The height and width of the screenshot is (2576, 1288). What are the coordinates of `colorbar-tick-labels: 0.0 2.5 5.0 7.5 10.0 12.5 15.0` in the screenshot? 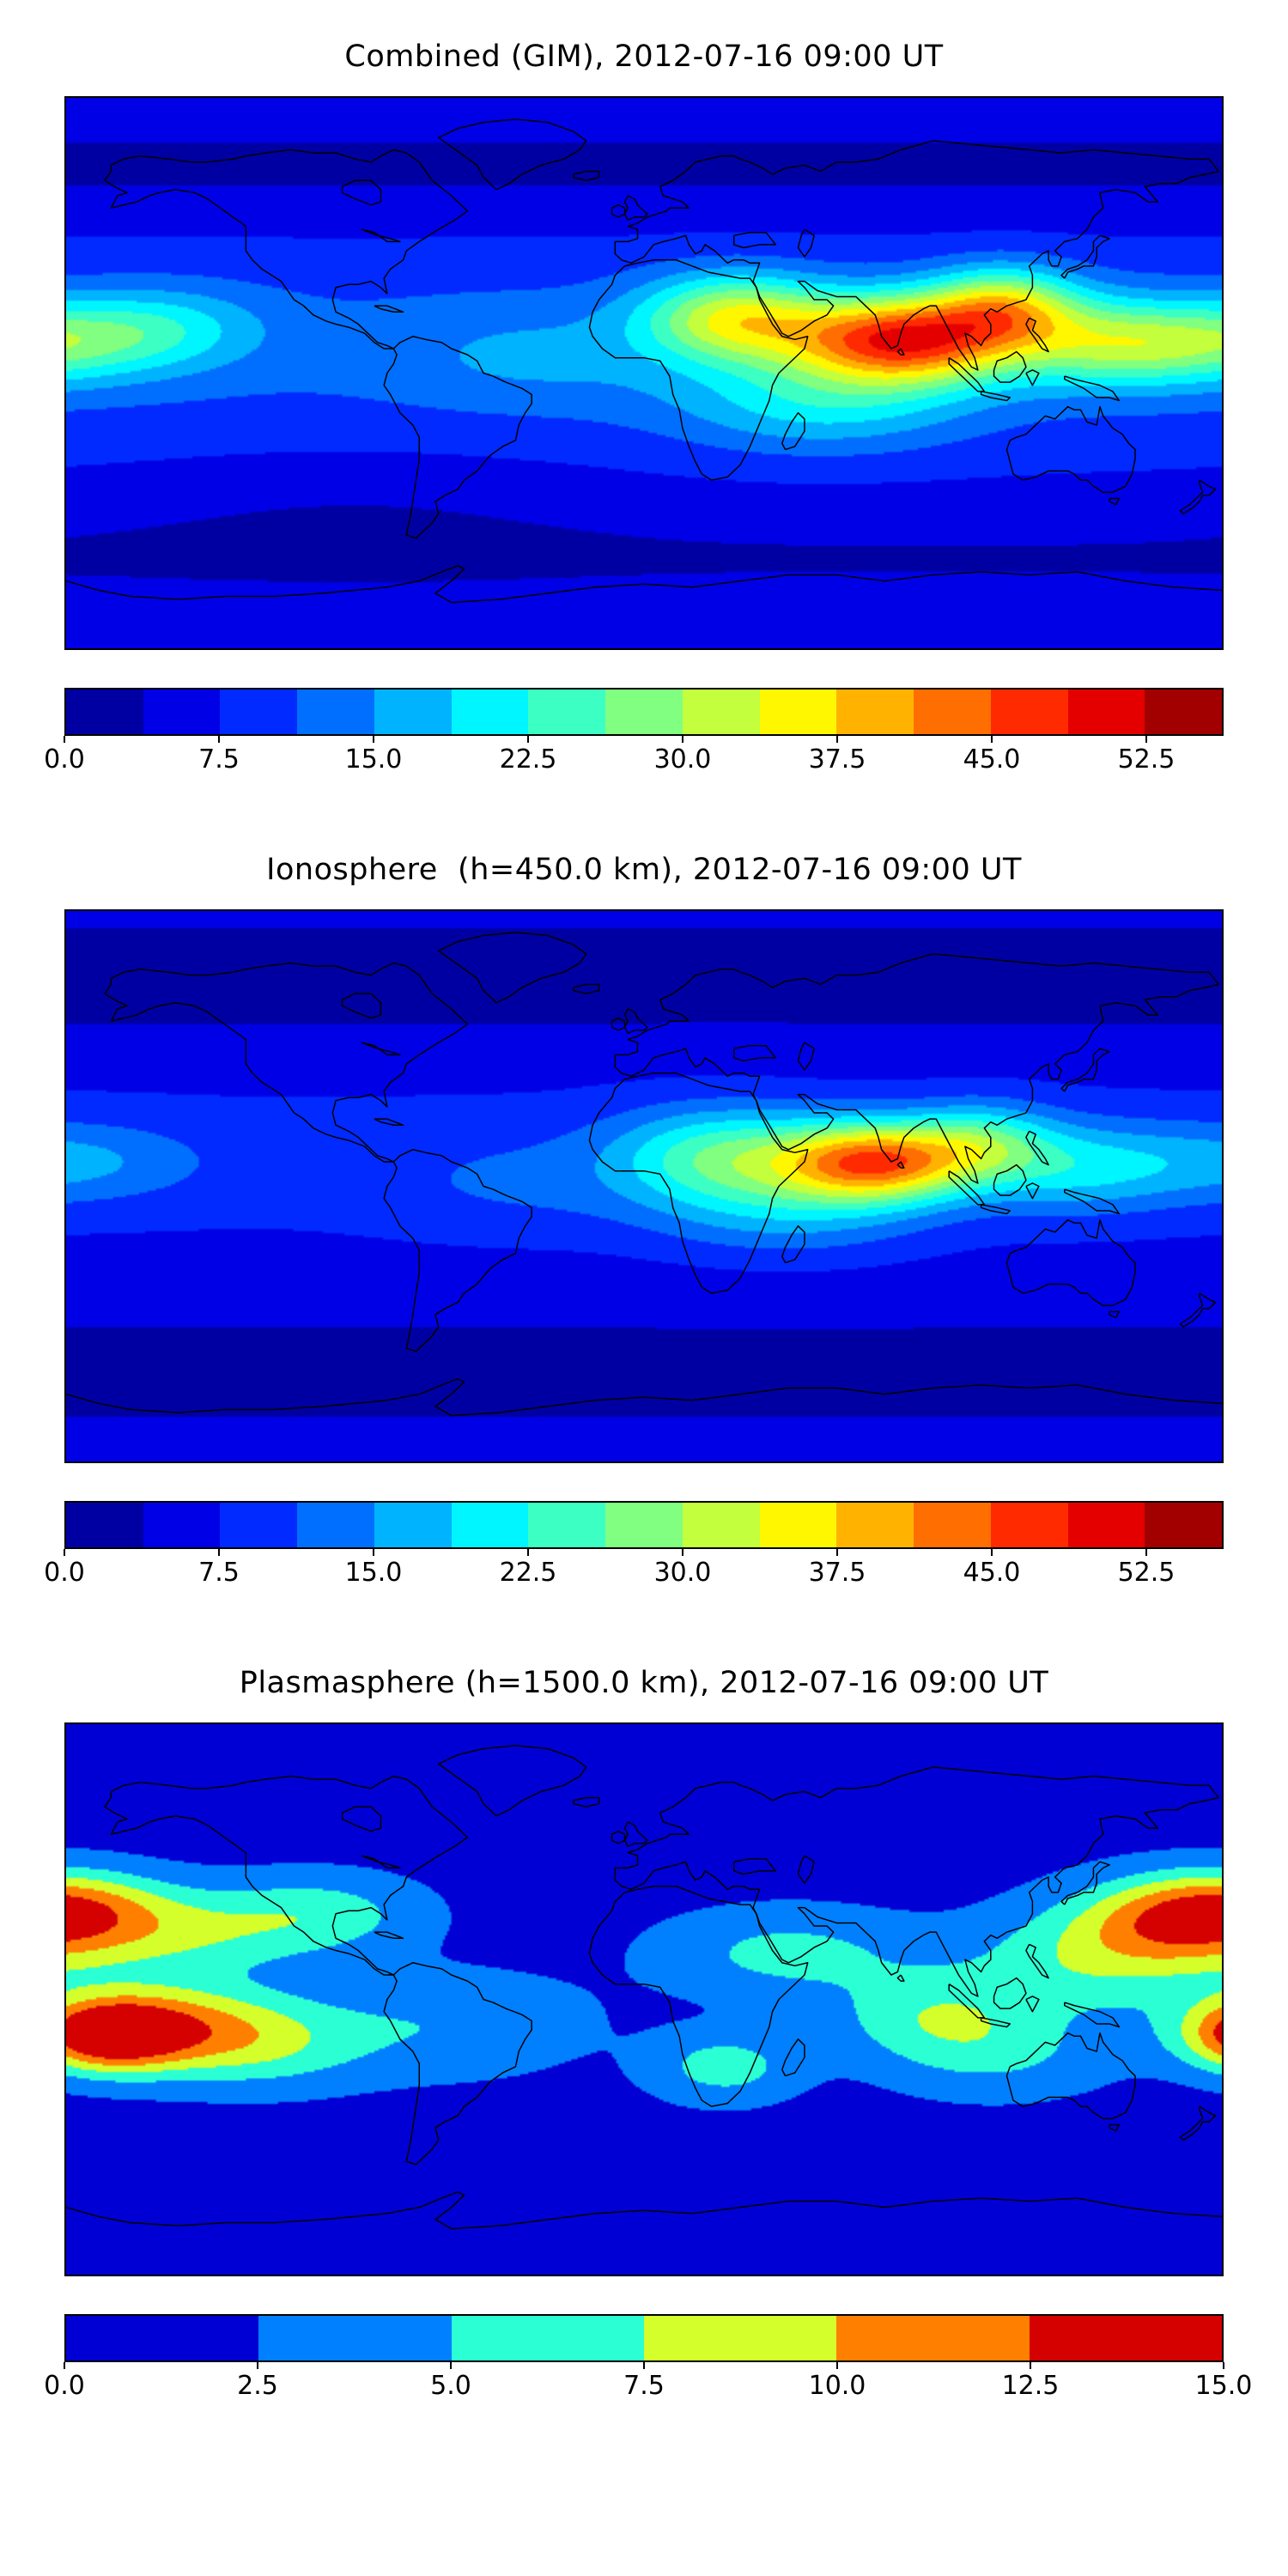 It's located at (648, 2384).